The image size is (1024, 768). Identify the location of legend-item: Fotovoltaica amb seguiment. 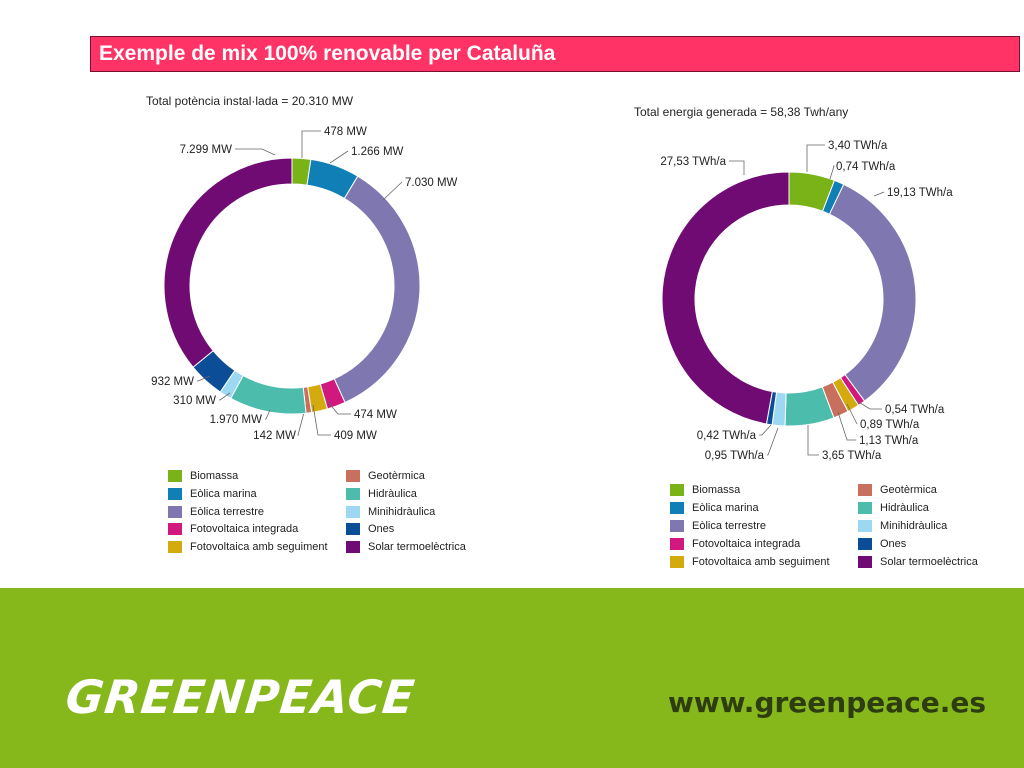
(248, 547).